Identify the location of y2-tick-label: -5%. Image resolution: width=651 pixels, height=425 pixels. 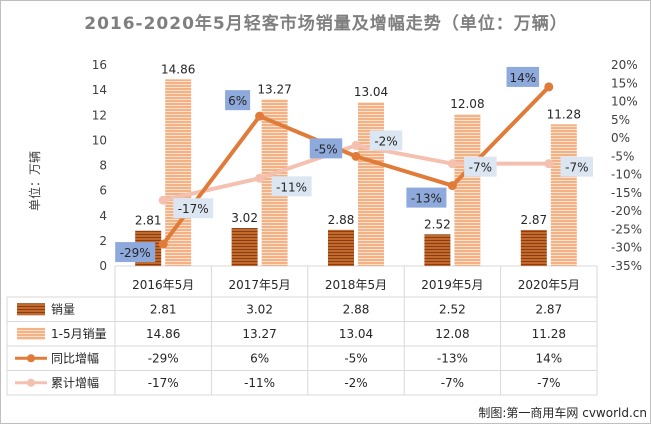
(622, 156).